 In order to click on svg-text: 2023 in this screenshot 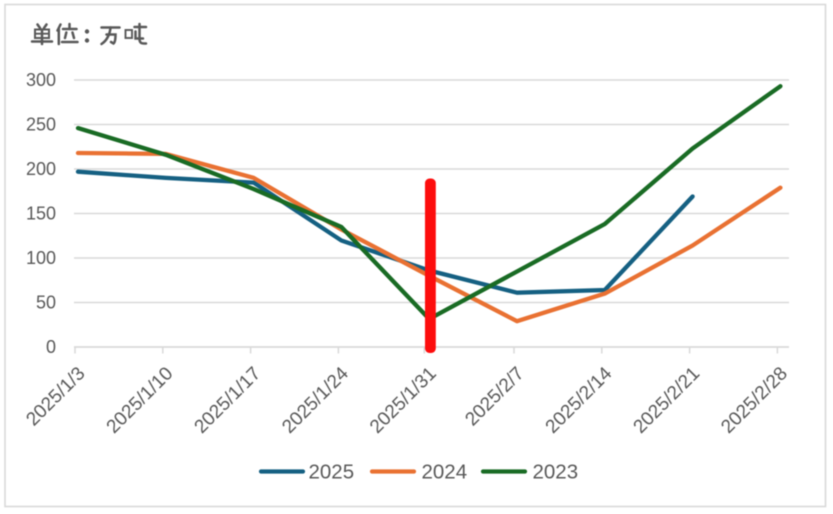, I will do `click(556, 471)`.